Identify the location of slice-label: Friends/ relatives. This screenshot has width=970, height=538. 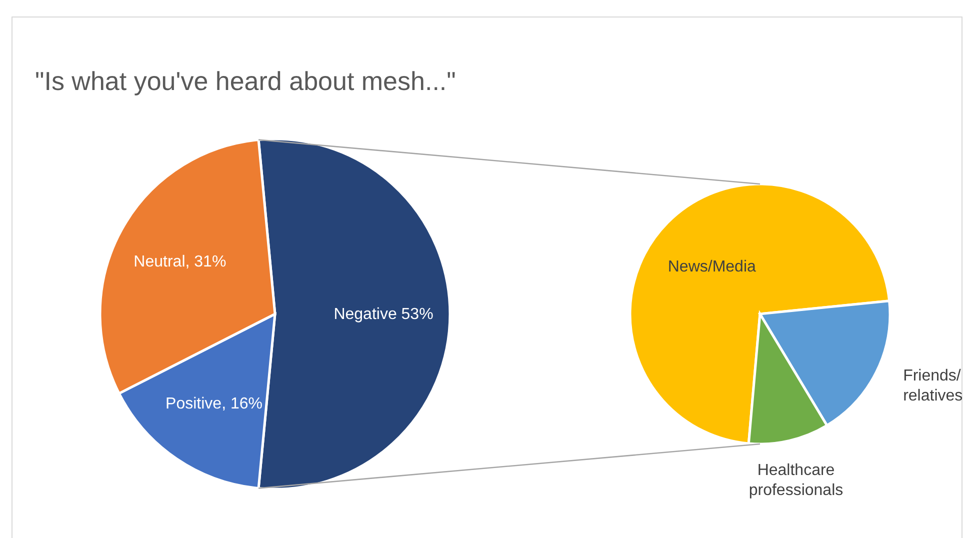
(933, 386).